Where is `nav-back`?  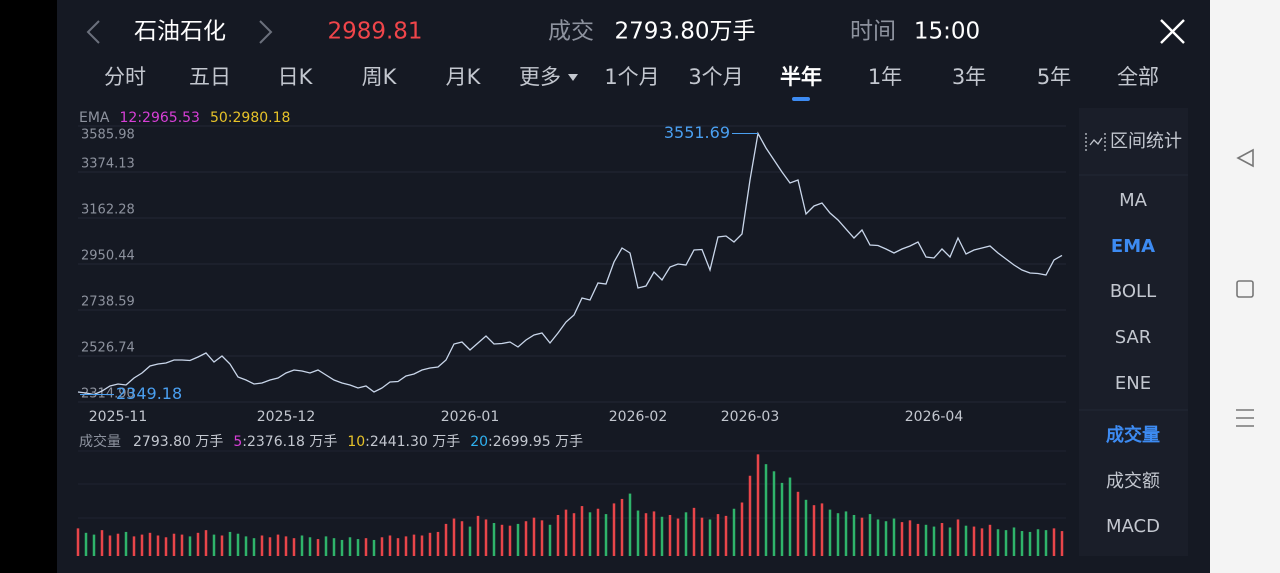
nav-back is located at coordinates (1245, 158).